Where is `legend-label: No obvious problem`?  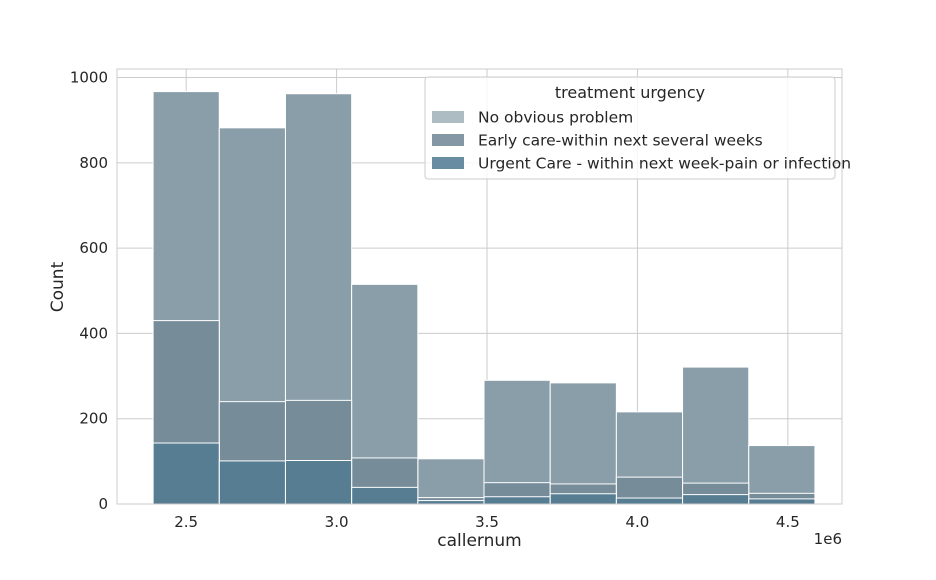
legend-label: No obvious problem is located at coordinates (555, 118).